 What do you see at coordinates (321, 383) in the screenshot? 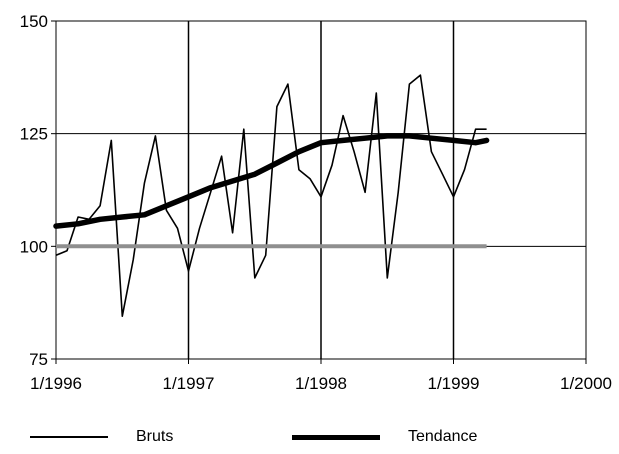
I see `x-tick-label: 1/1998` at bounding box center [321, 383].